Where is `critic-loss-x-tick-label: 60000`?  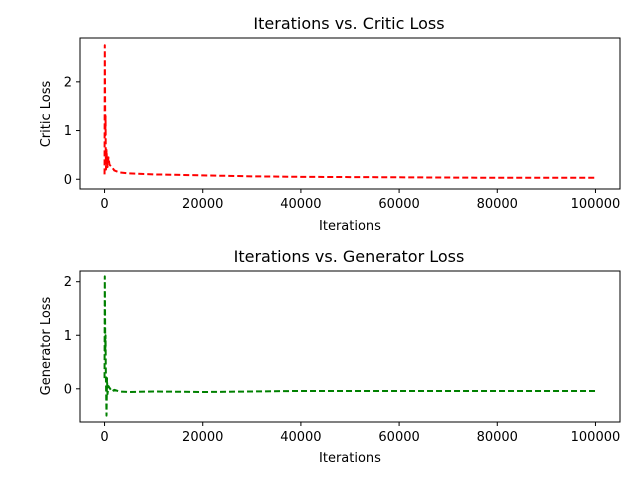 critic-loss-x-tick-label: 60000 is located at coordinates (398, 204).